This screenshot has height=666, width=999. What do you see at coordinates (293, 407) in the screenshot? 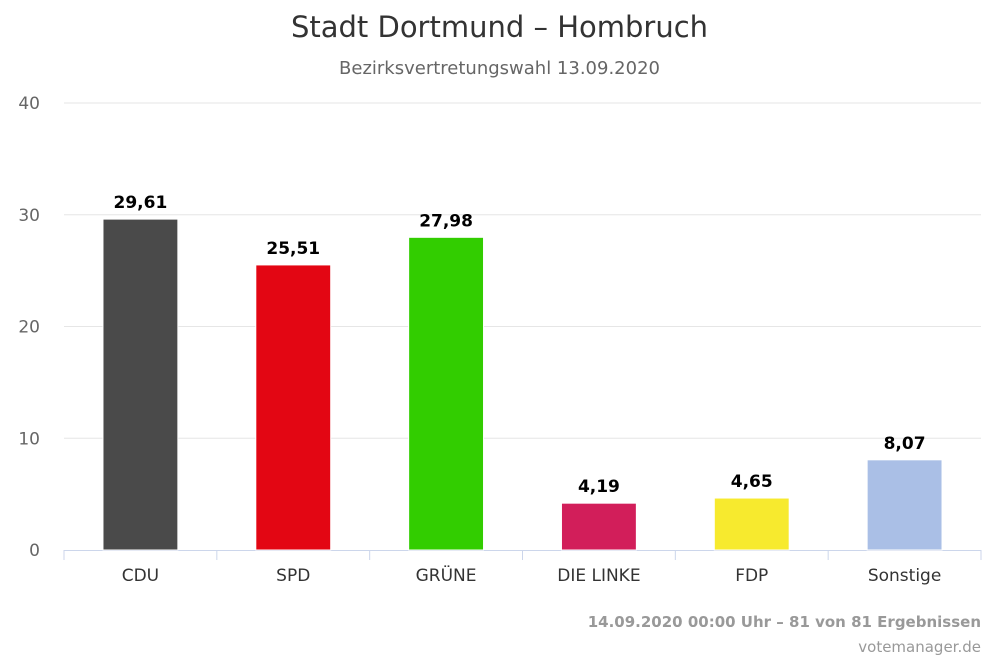
I see `bar-spd` at bounding box center [293, 407].